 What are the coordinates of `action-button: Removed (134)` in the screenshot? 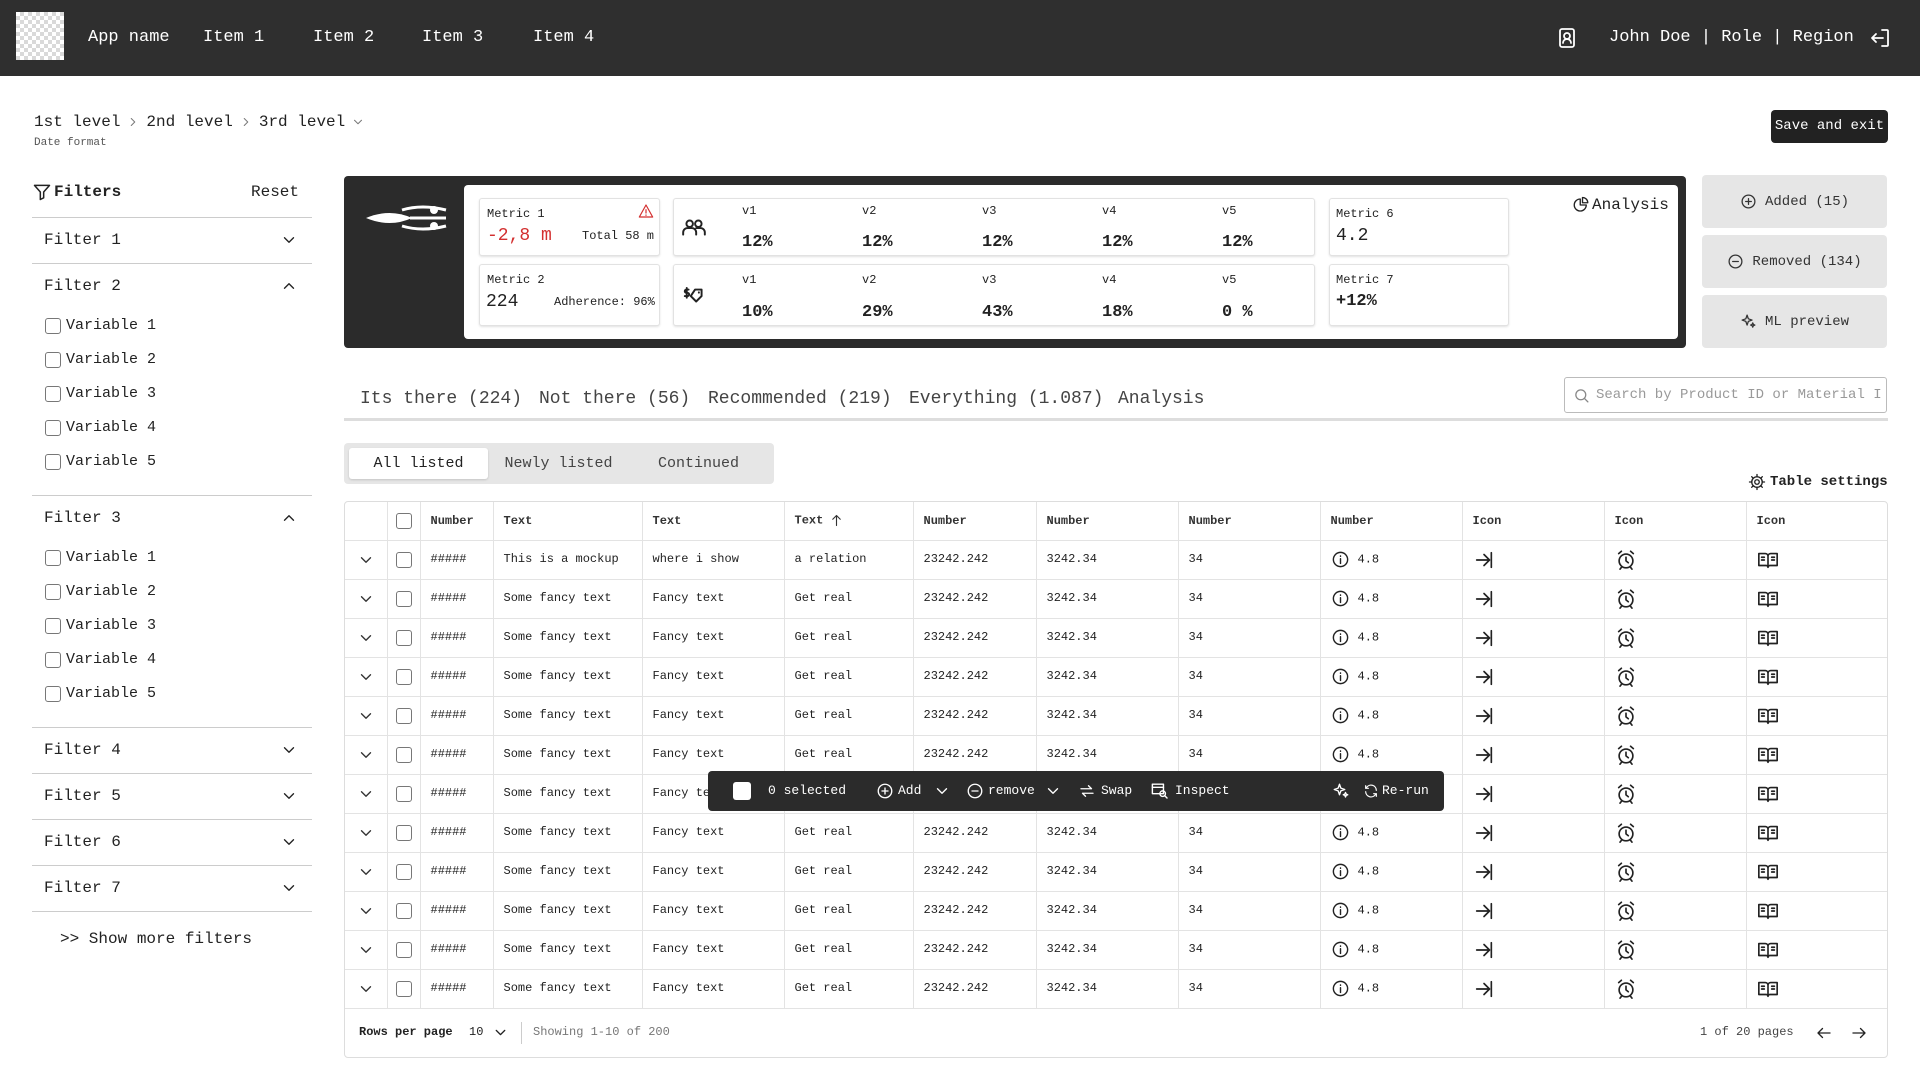 It's located at (1794, 261).